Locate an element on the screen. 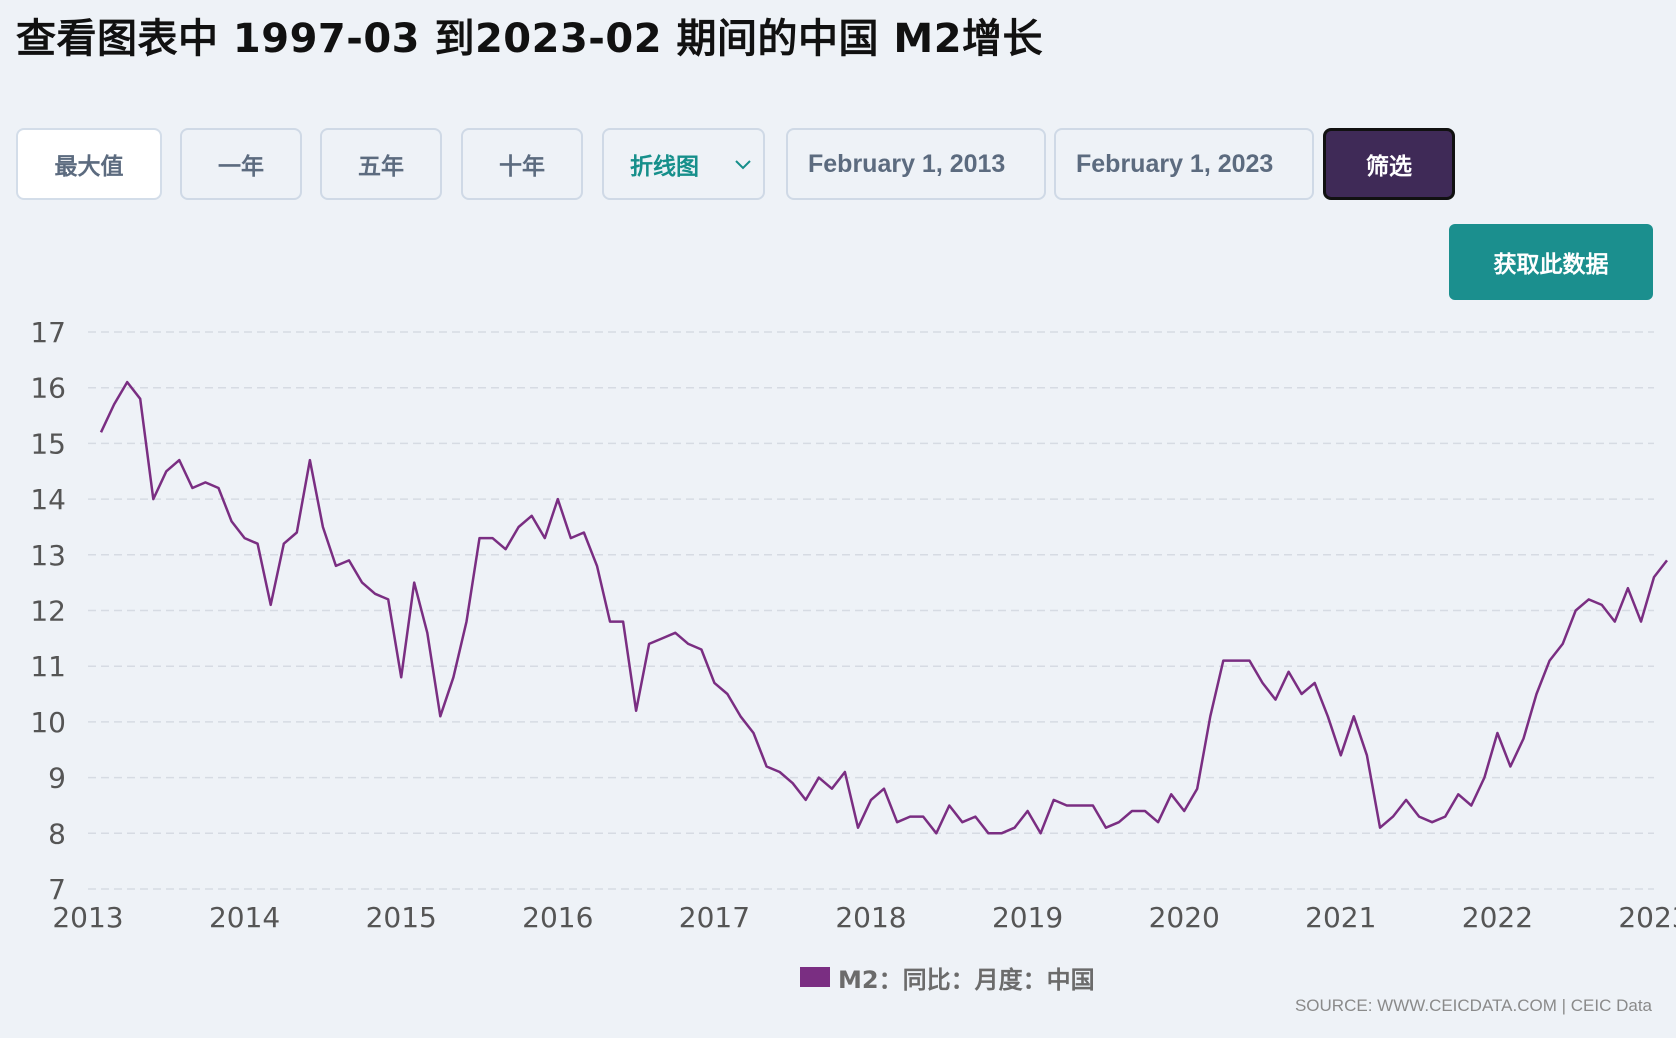 The image size is (1676, 1038). chart-legend: M2：同比：月度：中国 is located at coordinates (947, 978).